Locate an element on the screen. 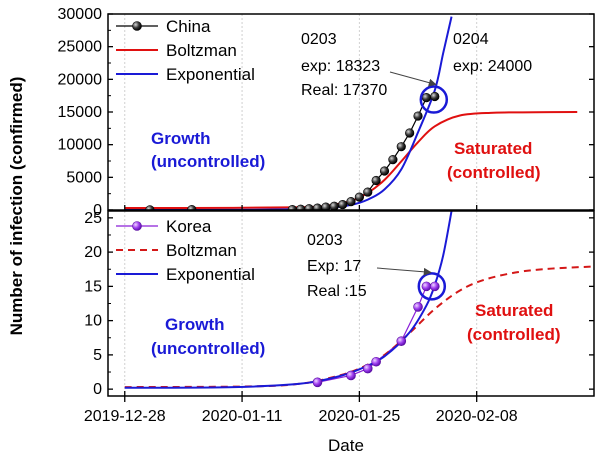  top-y-tick-label: 15000 is located at coordinates (80, 112).